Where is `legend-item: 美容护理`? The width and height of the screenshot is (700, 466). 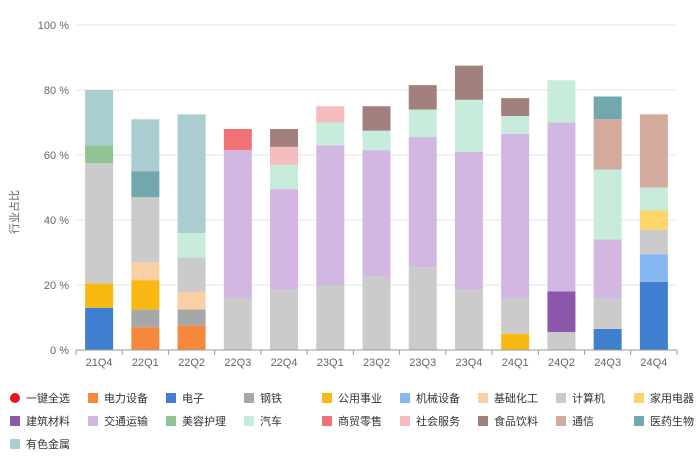 legend-item: 美容护理 is located at coordinates (196, 421).